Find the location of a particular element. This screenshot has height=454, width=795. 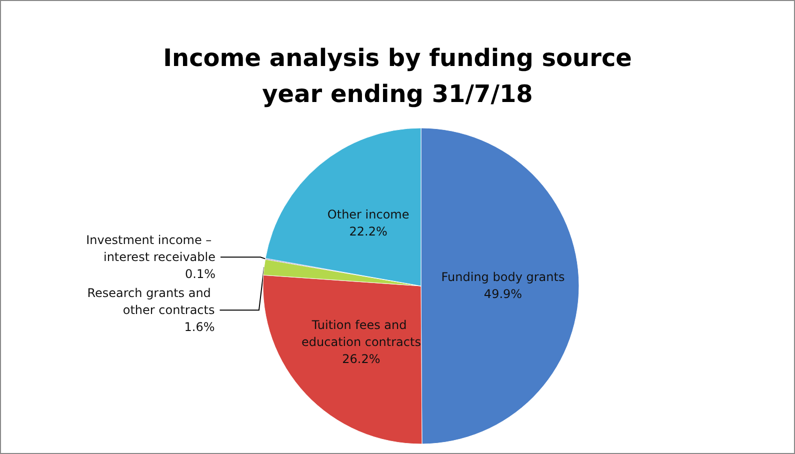

slice-label: Tuition fees and education contracts is located at coordinates (361, 334).